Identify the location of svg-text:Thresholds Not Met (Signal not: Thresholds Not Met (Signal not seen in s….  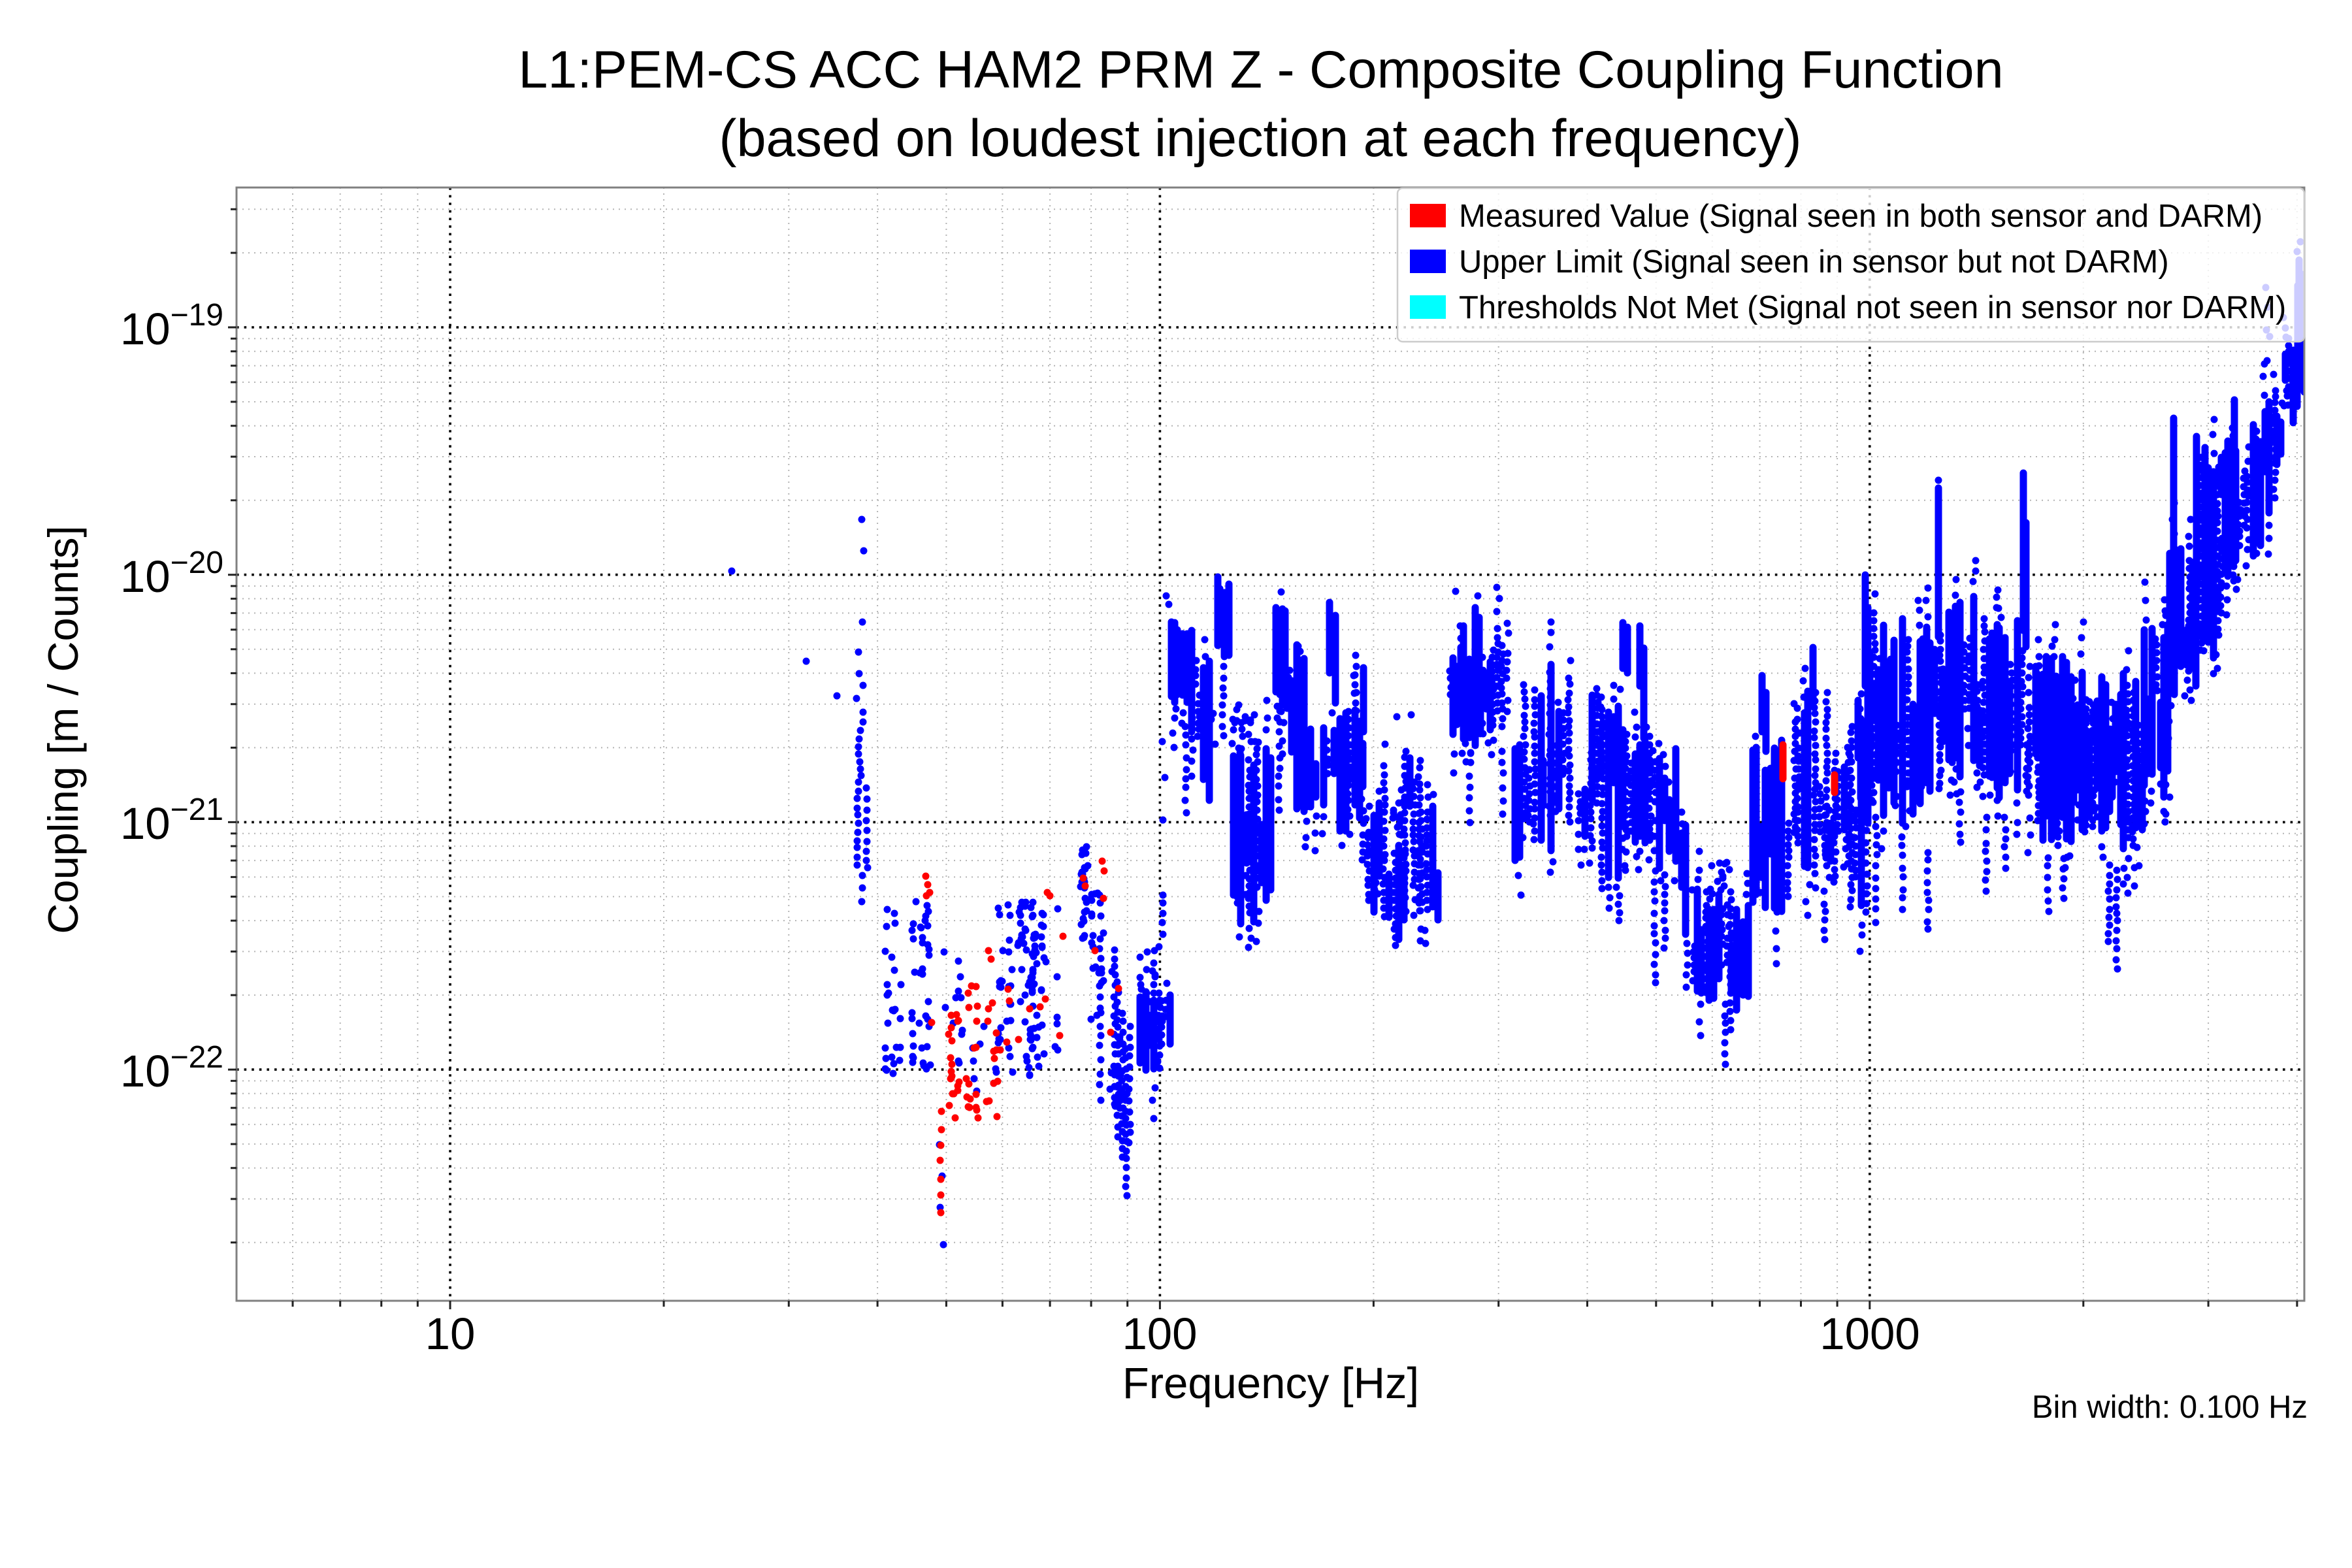
(1872, 307).